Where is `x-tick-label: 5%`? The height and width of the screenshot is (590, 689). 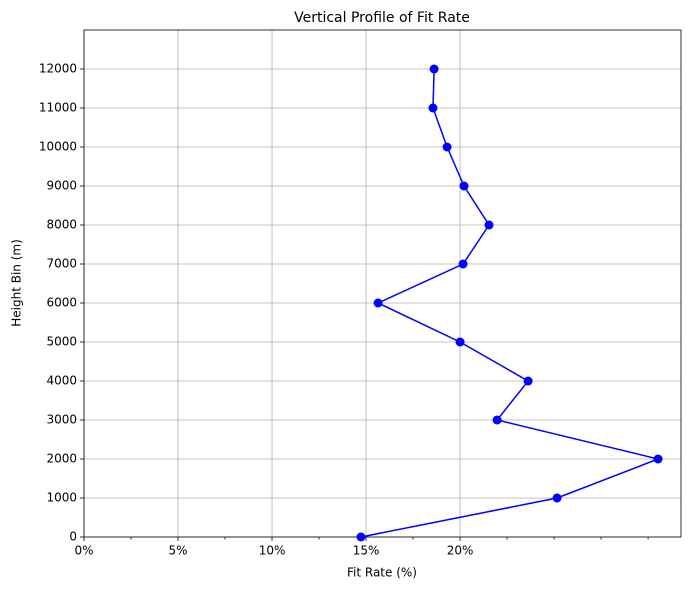 x-tick-label: 5% is located at coordinates (177, 551).